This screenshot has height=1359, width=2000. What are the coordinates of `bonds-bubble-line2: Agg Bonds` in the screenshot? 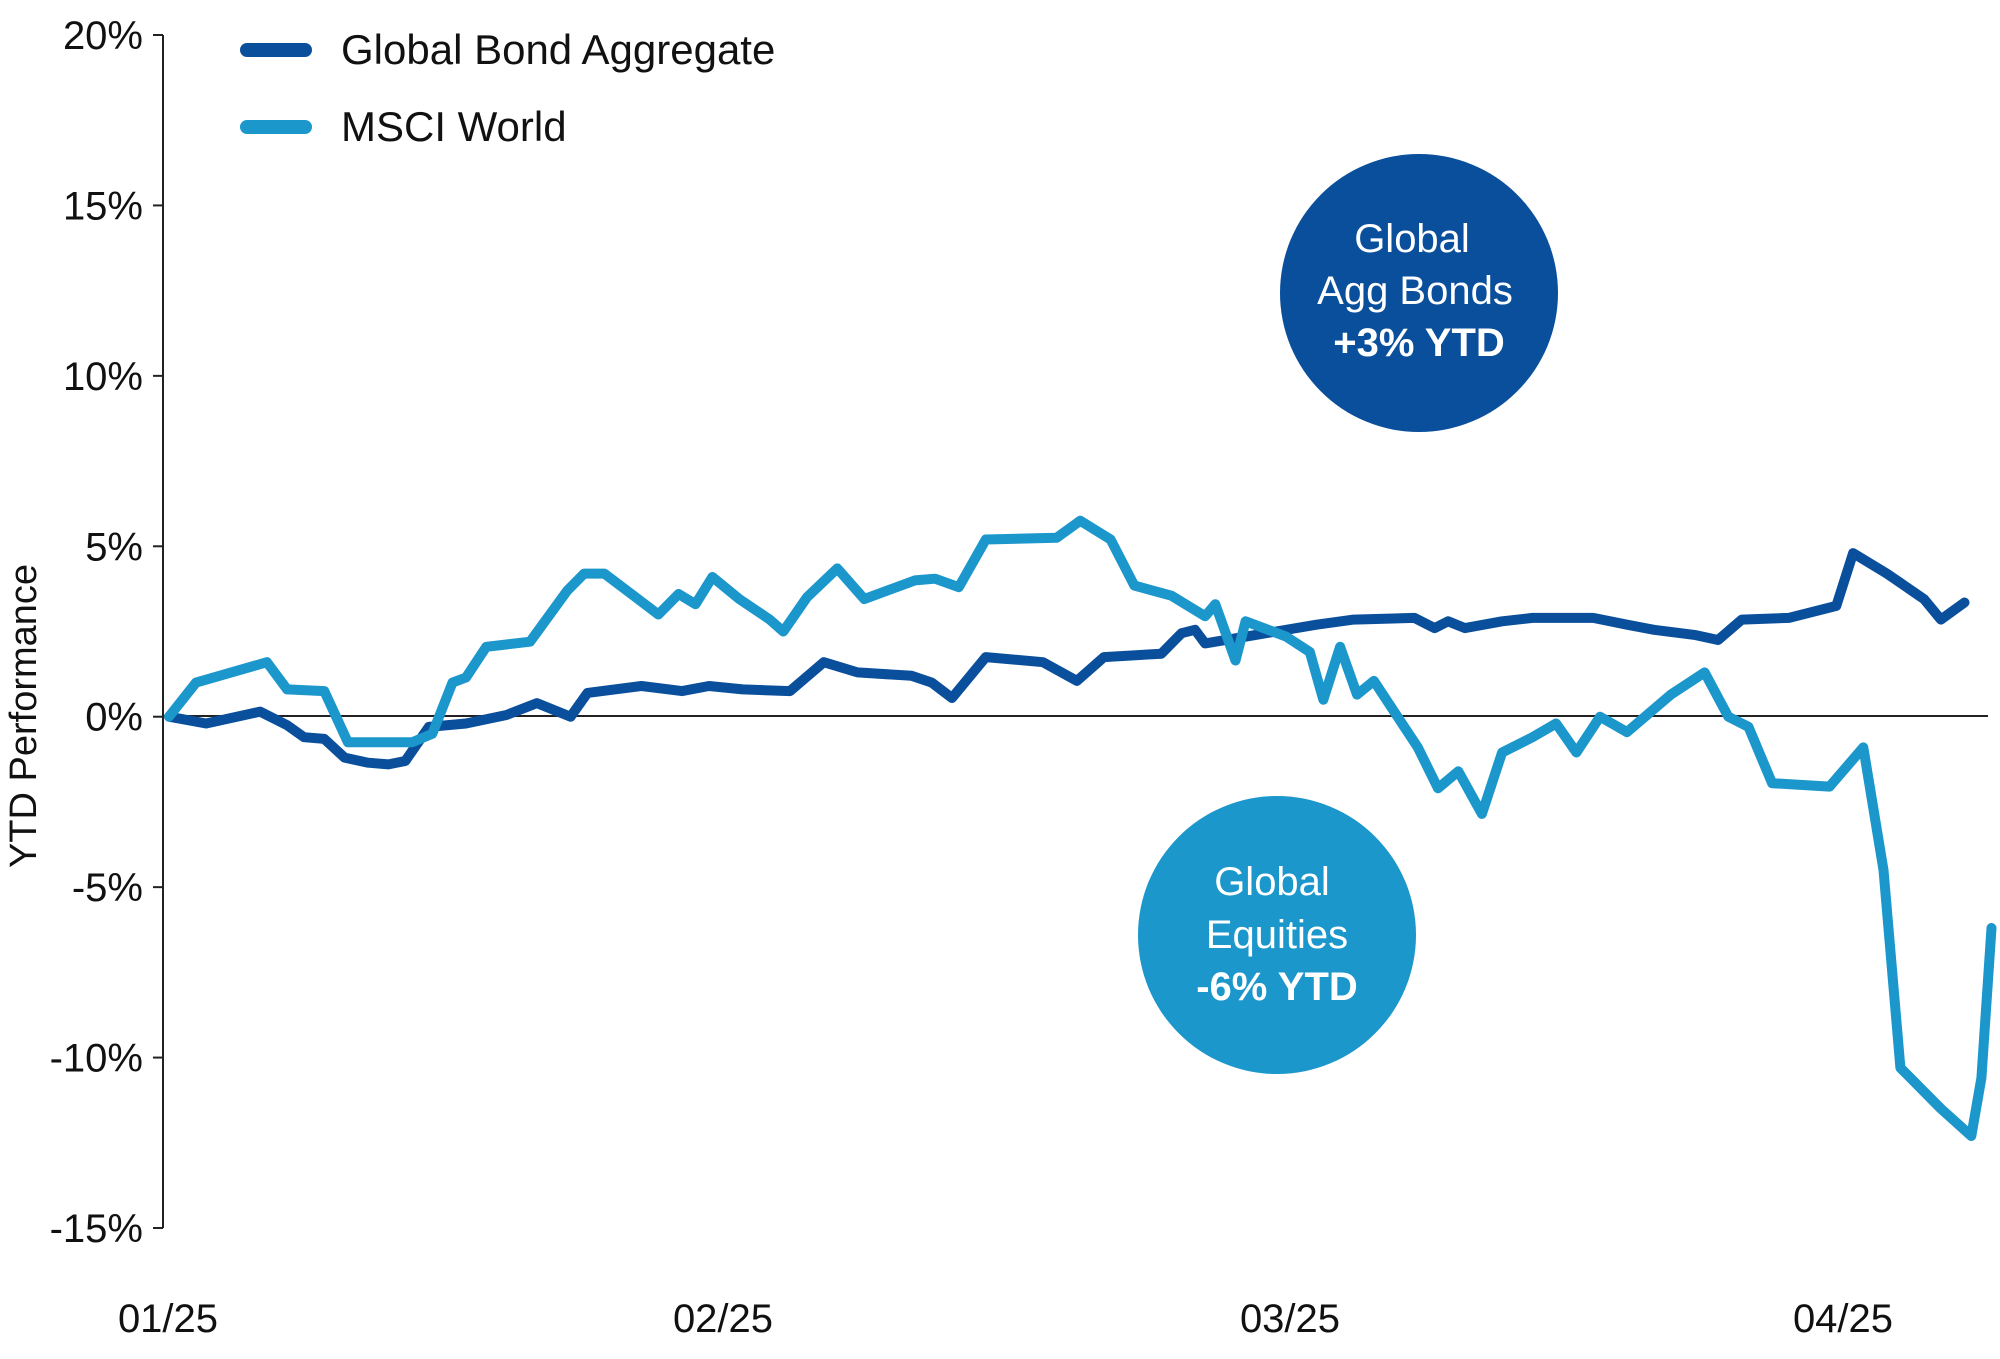 It's located at (1415, 291).